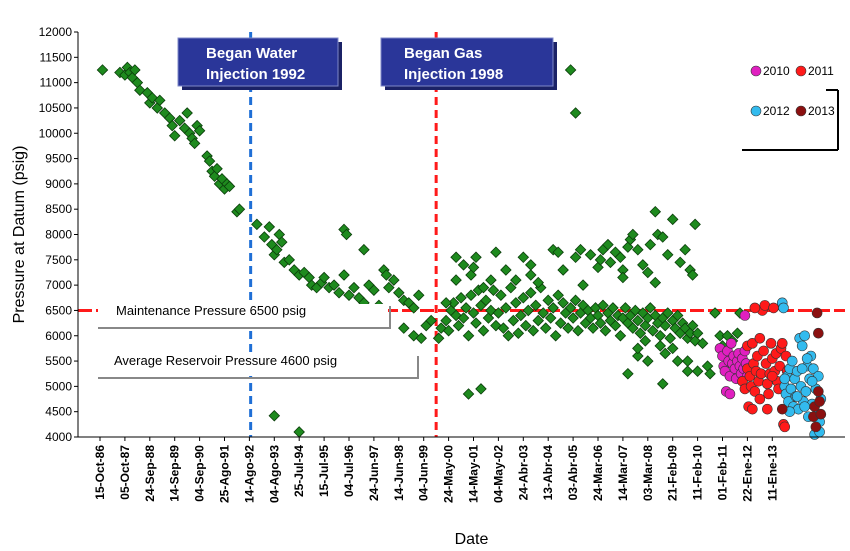 This screenshot has height=551, width=850. I want to click on legend-label: 2013, so click(821, 111).